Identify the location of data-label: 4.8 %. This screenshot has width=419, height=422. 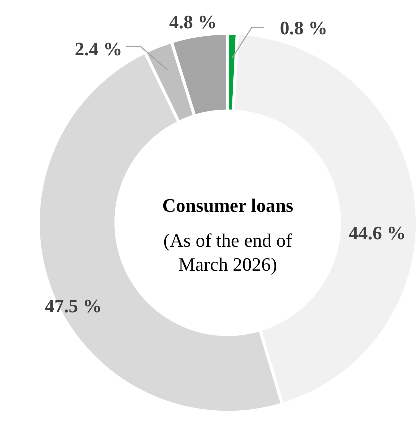
(194, 23).